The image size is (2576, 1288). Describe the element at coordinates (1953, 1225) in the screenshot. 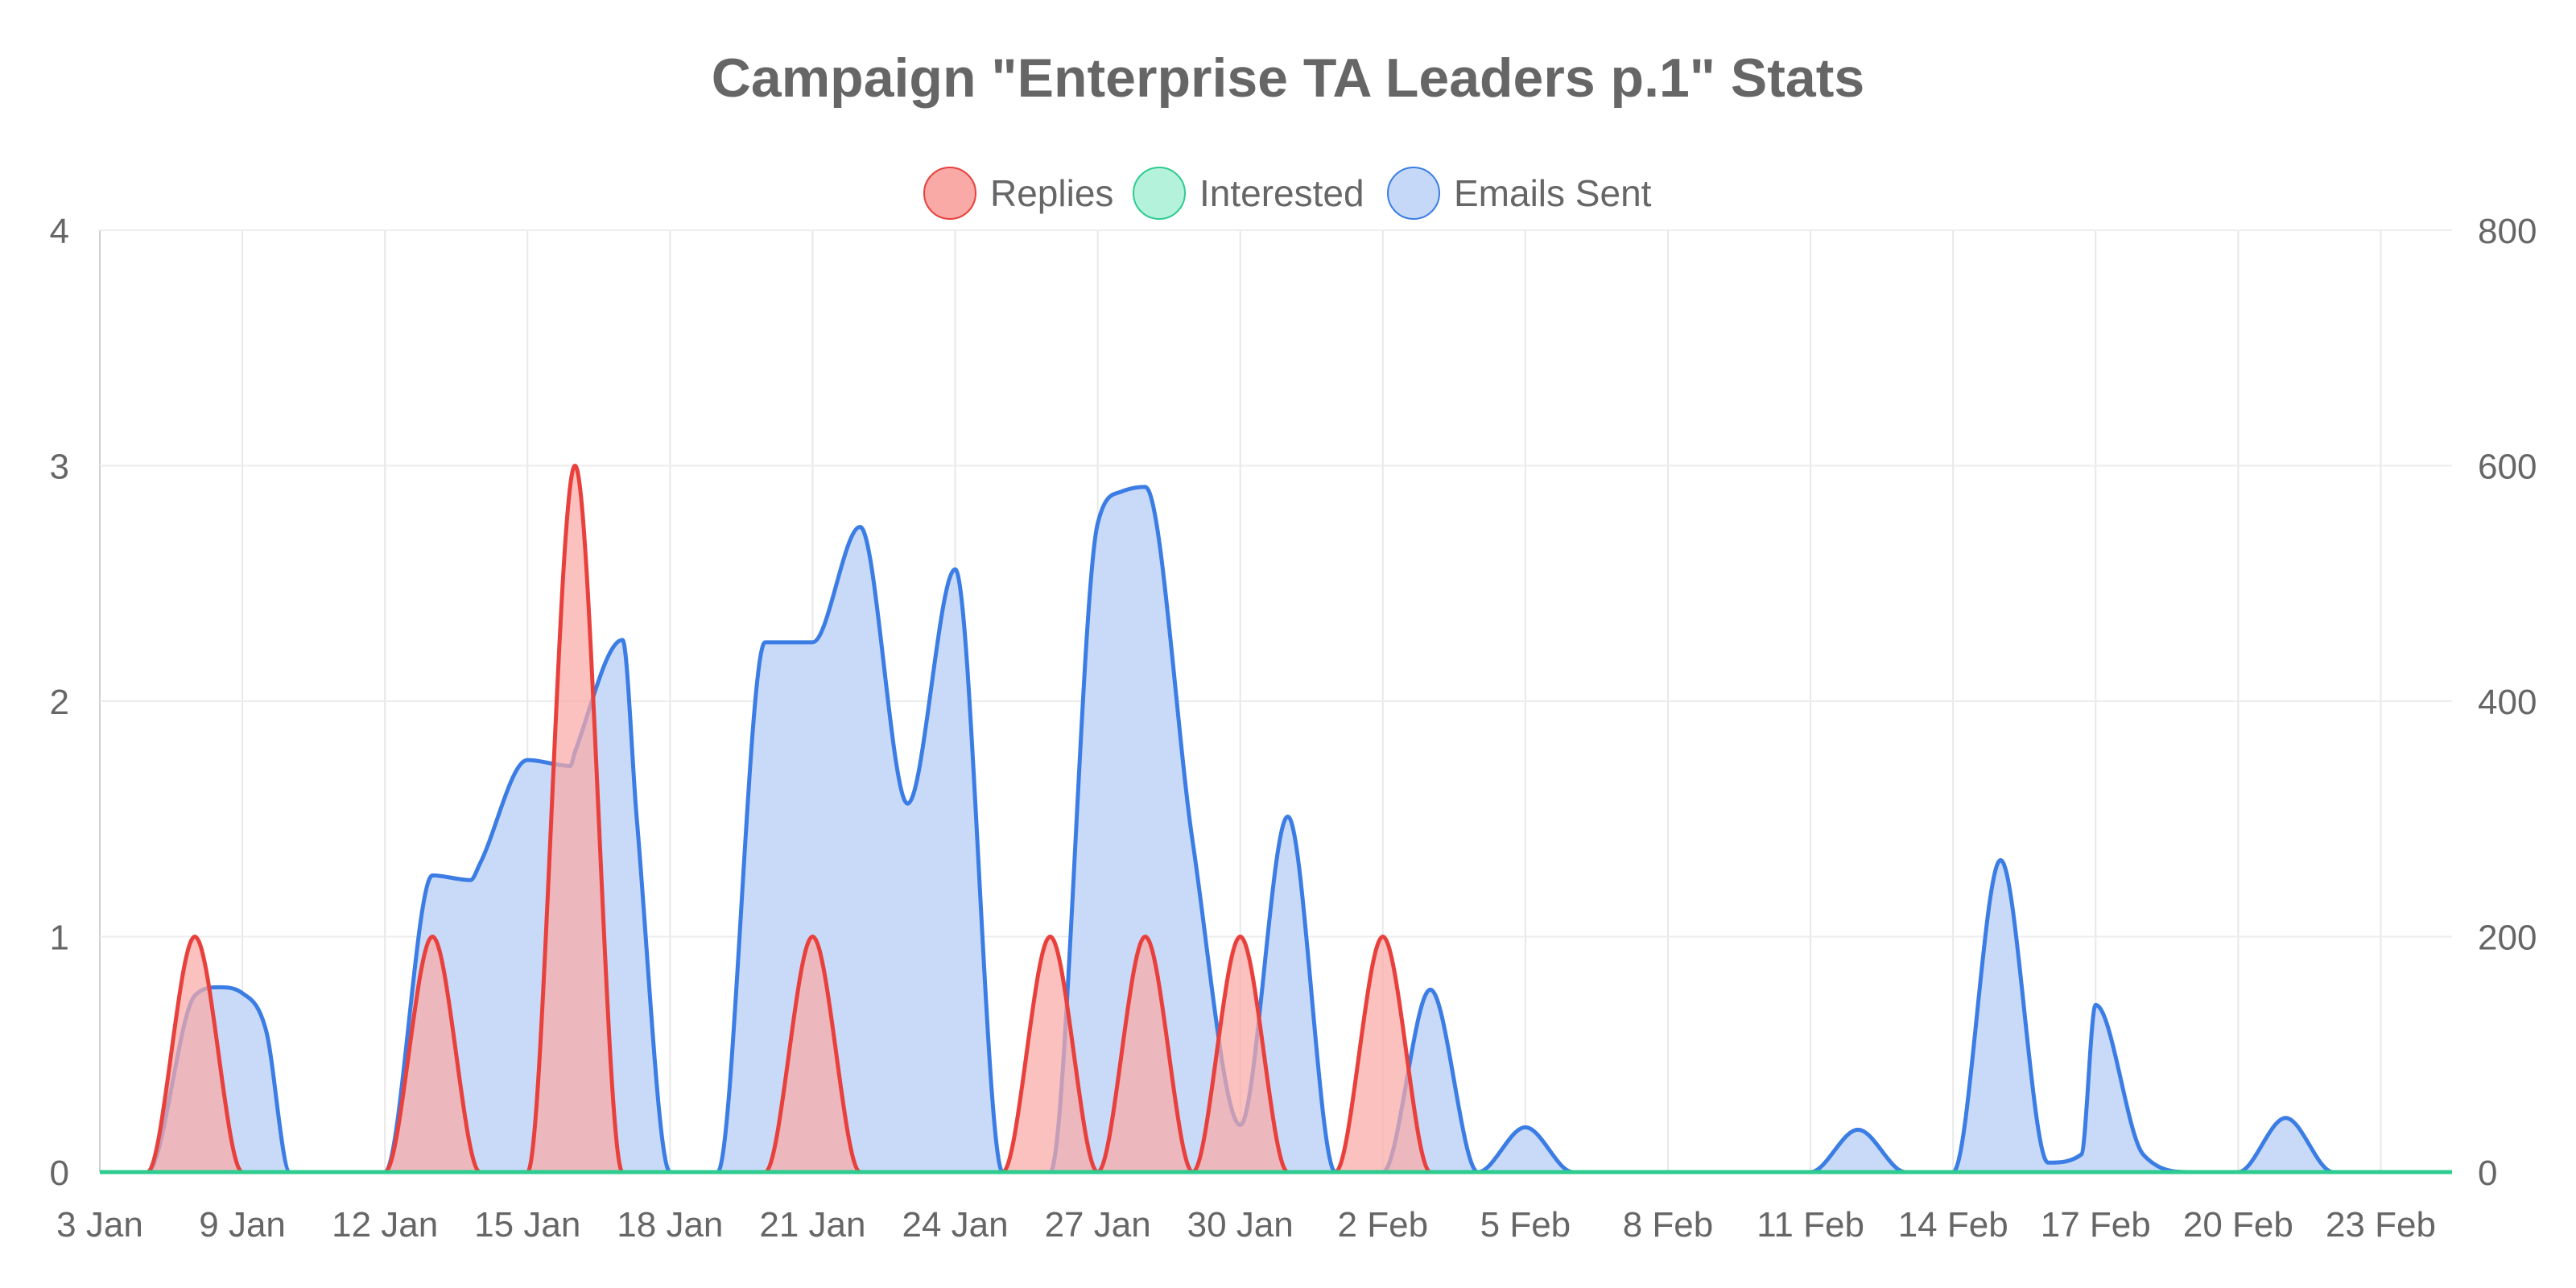

I see `x-tick-label: 14 Feb` at that location.